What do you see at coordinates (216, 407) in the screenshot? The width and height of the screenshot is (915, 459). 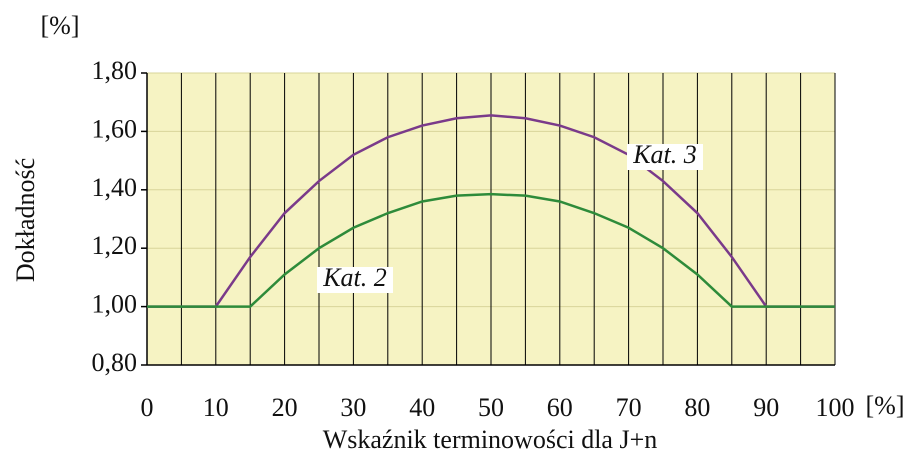 I see `x-tick-label: 10` at bounding box center [216, 407].